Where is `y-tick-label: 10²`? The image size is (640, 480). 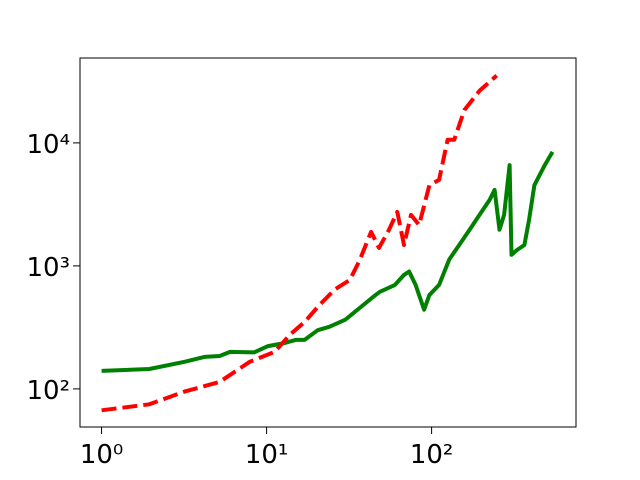 y-tick-label: 10² is located at coordinates (48, 391).